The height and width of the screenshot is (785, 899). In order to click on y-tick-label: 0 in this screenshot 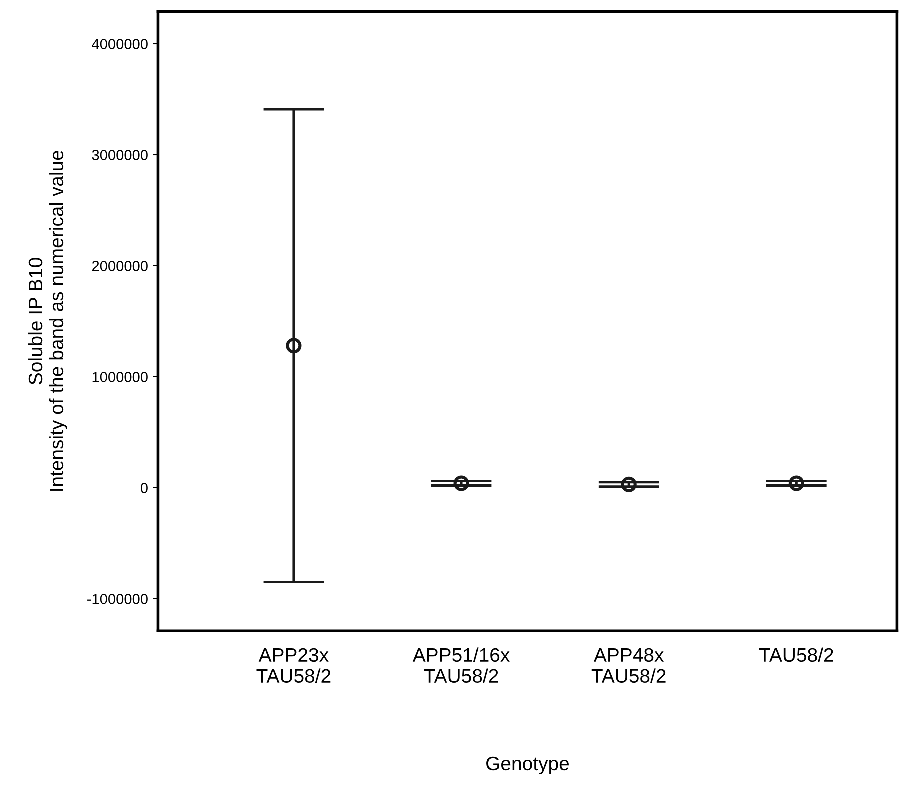, I will do `click(144, 488)`.